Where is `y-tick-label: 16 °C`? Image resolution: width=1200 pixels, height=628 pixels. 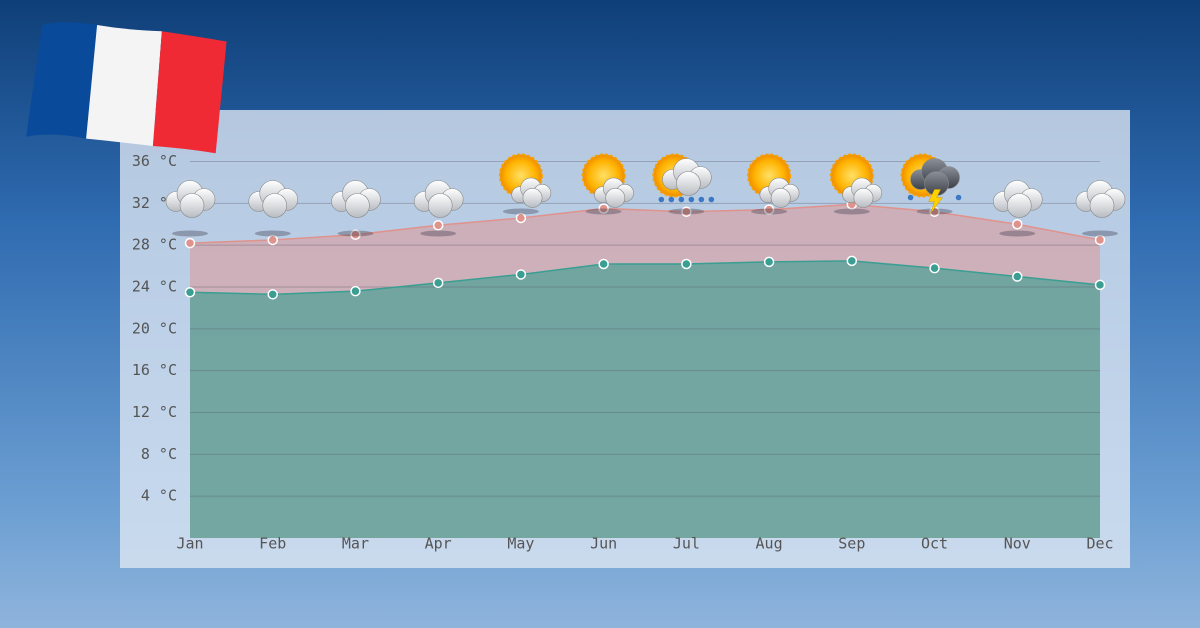 y-tick-label: 16 °C is located at coordinates (154, 370).